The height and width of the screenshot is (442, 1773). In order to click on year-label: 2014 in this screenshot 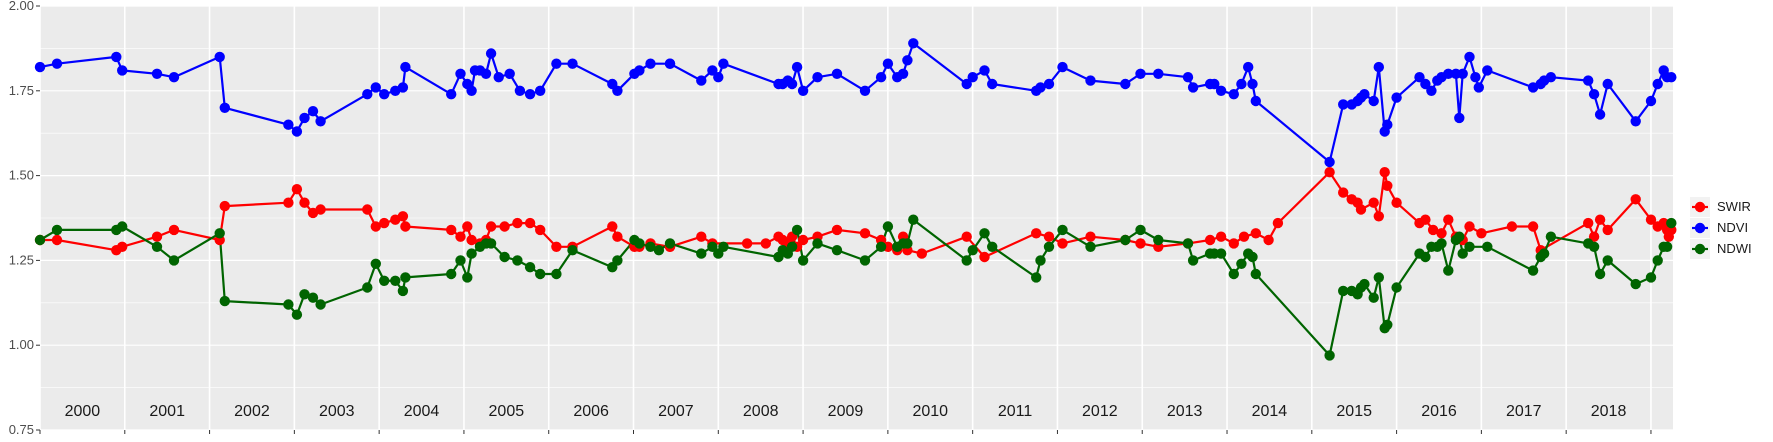, I will do `click(1270, 411)`.